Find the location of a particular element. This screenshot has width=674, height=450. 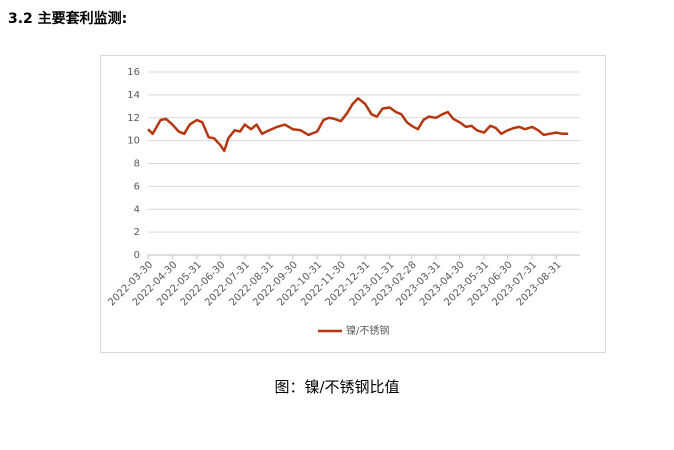

y-tick-label: 6 is located at coordinates (137, 186).